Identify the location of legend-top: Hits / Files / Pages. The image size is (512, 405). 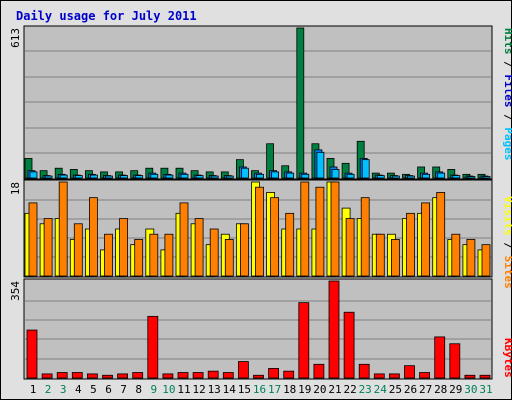
(507, 94).